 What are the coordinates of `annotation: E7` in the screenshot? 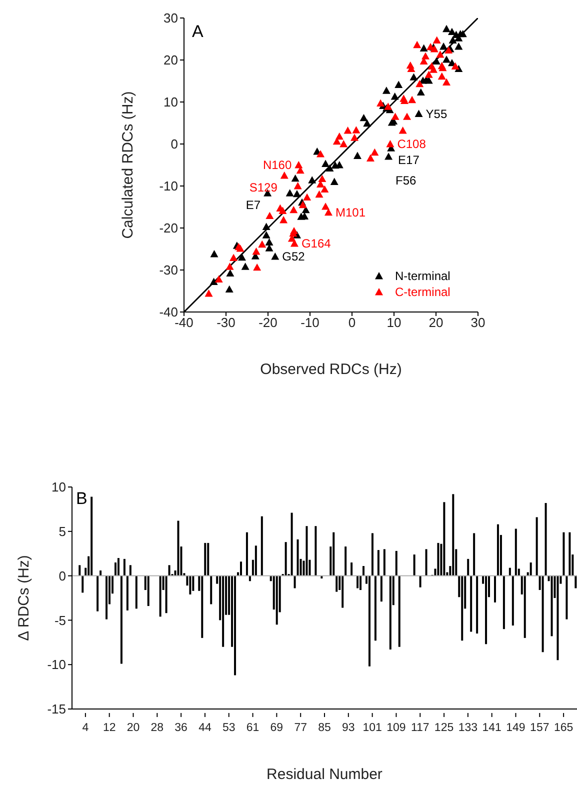 It's located at (253, 205).